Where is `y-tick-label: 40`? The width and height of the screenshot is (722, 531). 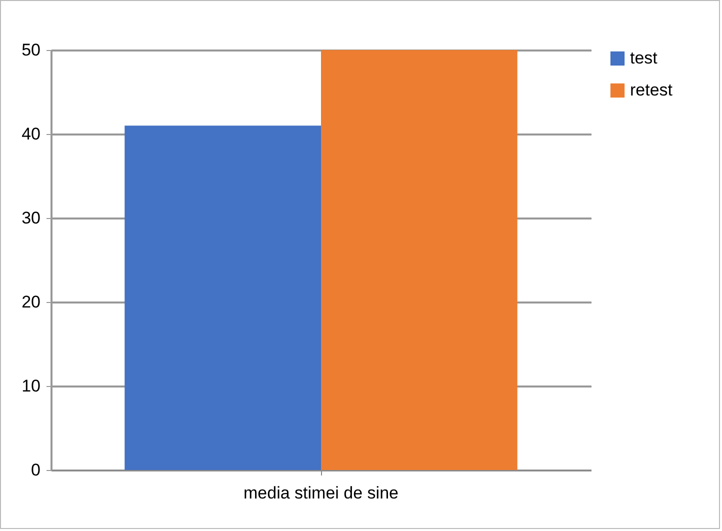
y-tick-label: 40 is located at coordinates (31, 134).